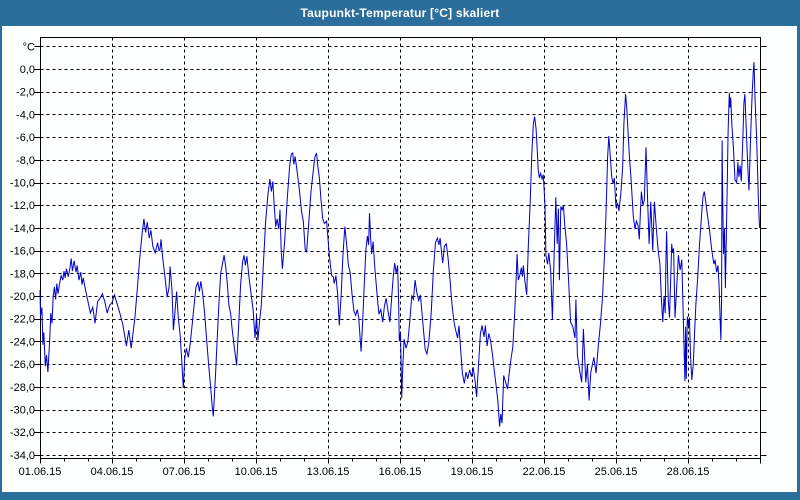 This screenshot has height=500, width=800. Describe the element at coordinates (22, 456) in the screenshot. I see `y-tick-label: -34,0` at that location.